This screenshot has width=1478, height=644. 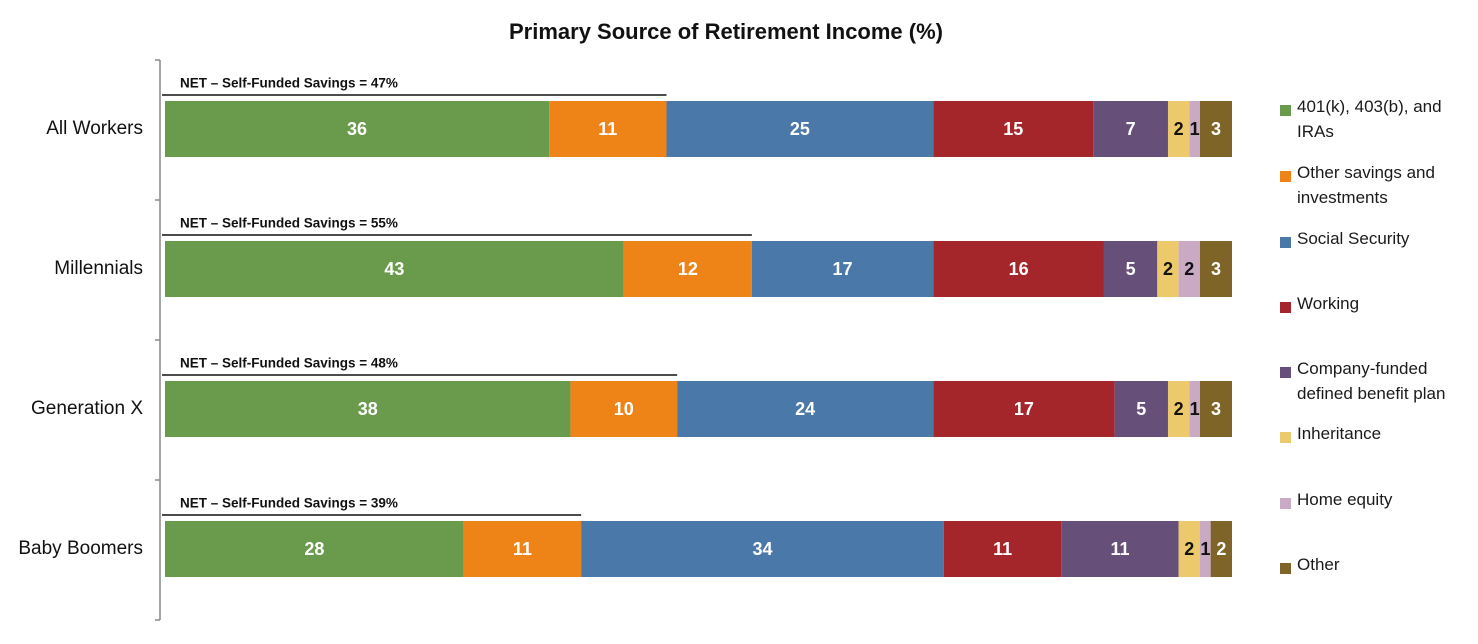 I want to click on value-label: 16, so click(x=1019, y=269).